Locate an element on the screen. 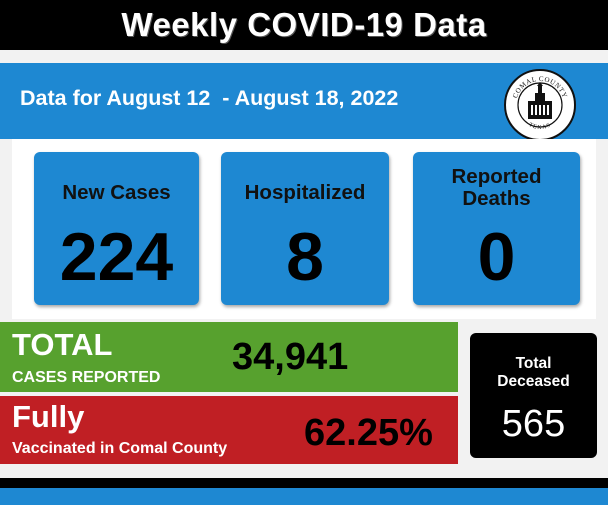 The height and width of the screenshot is (505, 608). new-cases-value: 224 is located at coordinates (116, 257).